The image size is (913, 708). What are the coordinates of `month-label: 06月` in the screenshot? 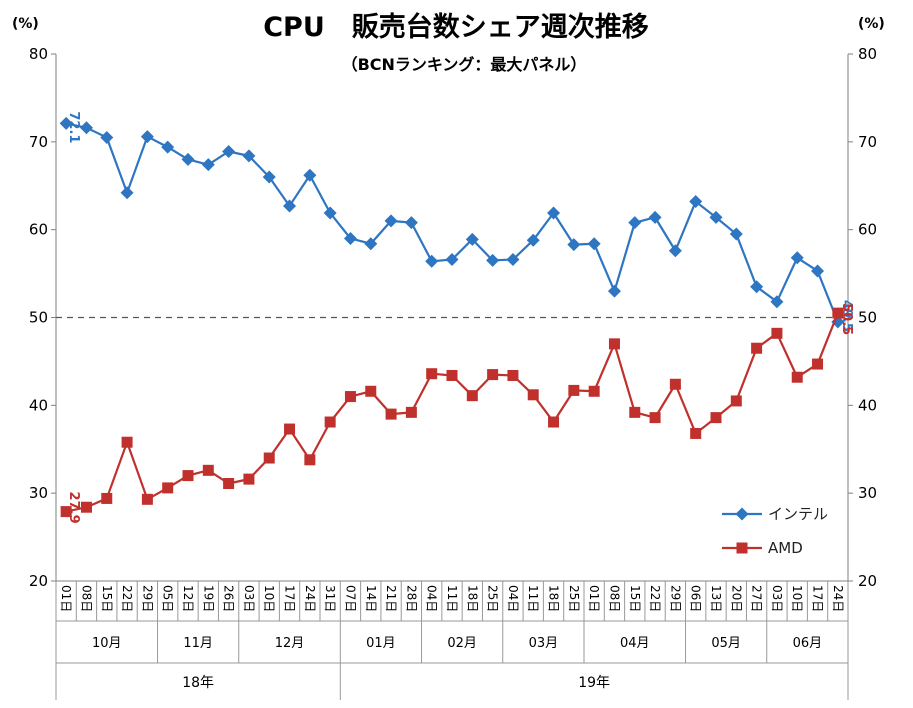 It's located at (808, 643).